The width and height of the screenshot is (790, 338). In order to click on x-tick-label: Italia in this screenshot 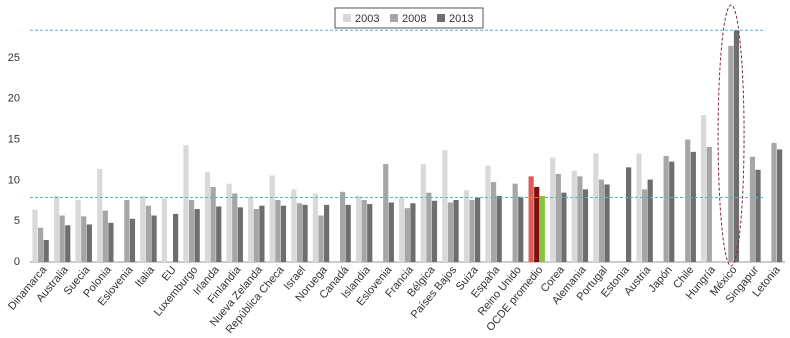, I will do `click(145, 276)`.